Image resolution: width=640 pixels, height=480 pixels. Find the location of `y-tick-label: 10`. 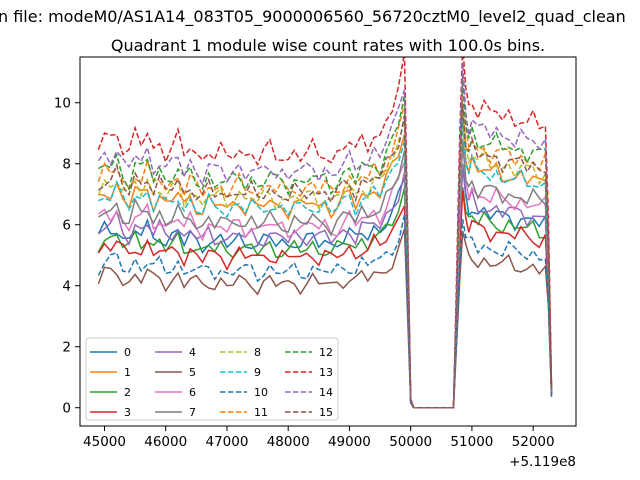

y-tick-label: 10 is located at coordinates (62, 104).